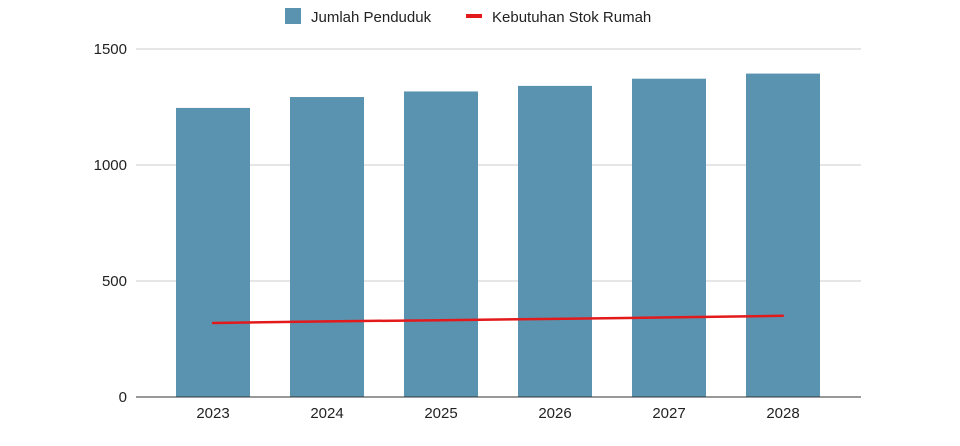 Image resolution: width=960 pixels, height=446 pixels. Describe the element at coordinates (555, 319) in the screenshot. I see `line-point-2026` at that location.